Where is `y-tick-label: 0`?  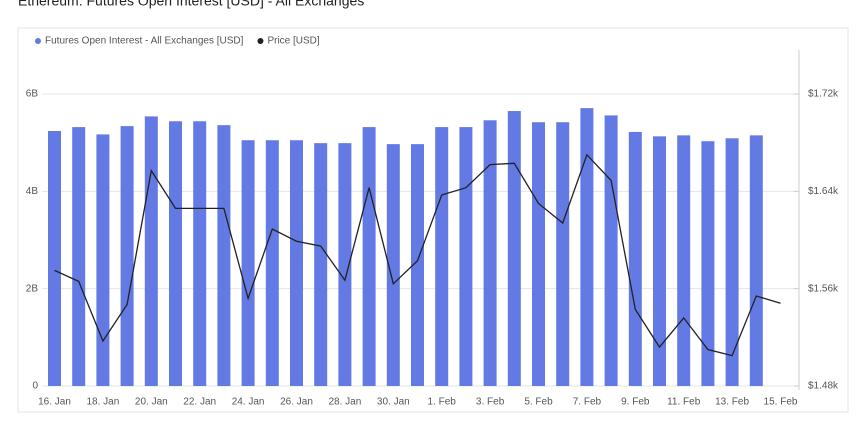 y-tick-label: 0 is located at coordinates (35, 386).